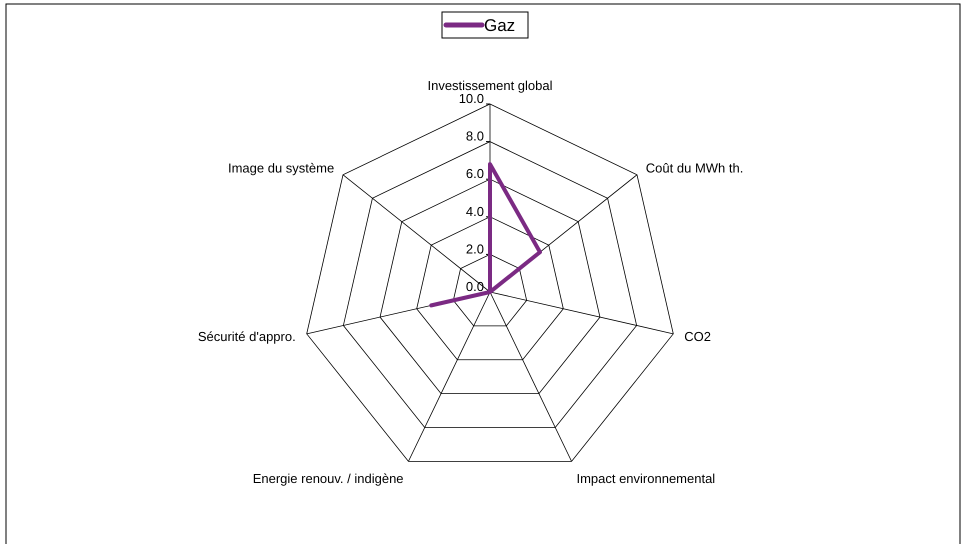 The width and height of the screenshot is (964, 544). I want to click on spoke-label: Image du système, so click(281, 168).